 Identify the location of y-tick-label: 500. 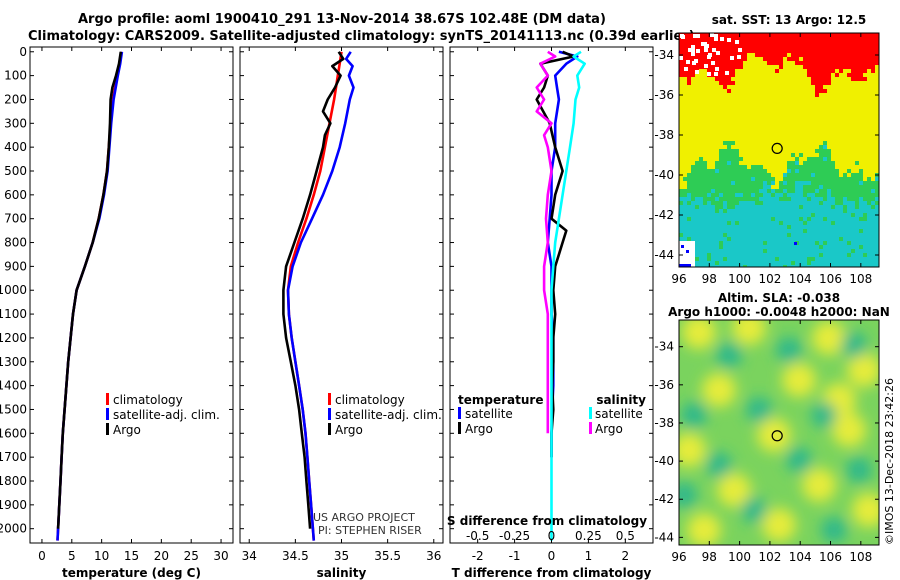
(15, 171).